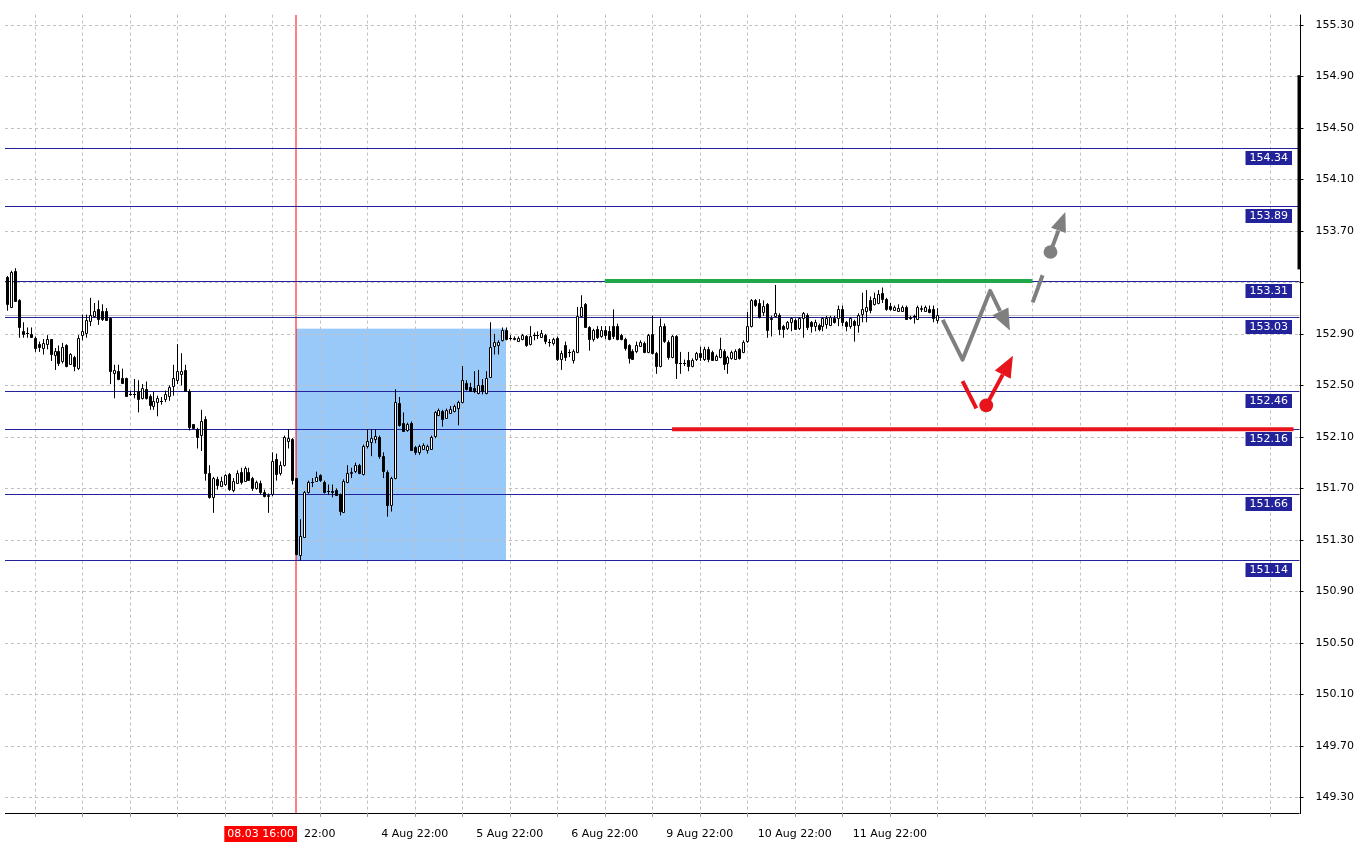 This screenshot has width=1368, height=850. Describe the element at coordinates (1335, 385) in the screenshot. I see `y-tick-label: 152.50` at that location.